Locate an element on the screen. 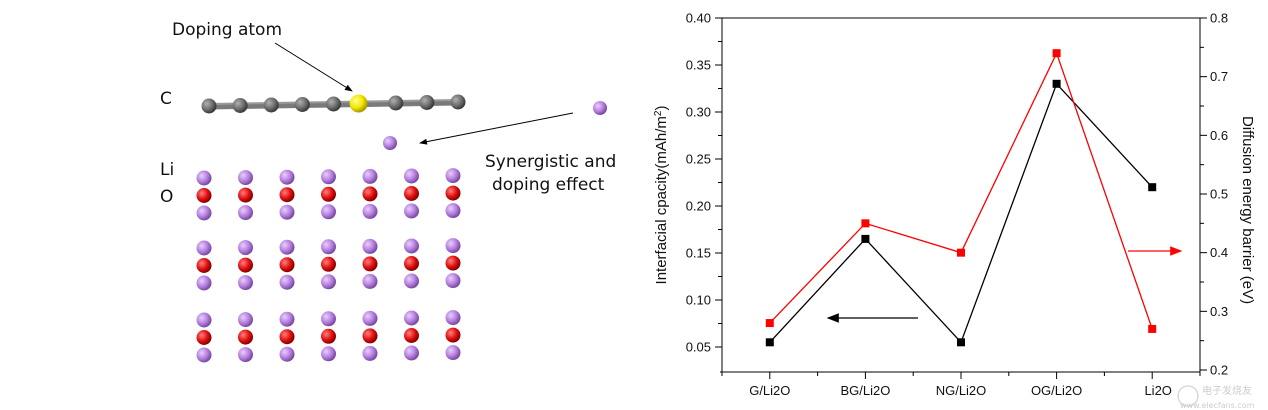 The image size is (1268, 410). y-tick-label-left: 0.15 is located at coordinates (698, 253).